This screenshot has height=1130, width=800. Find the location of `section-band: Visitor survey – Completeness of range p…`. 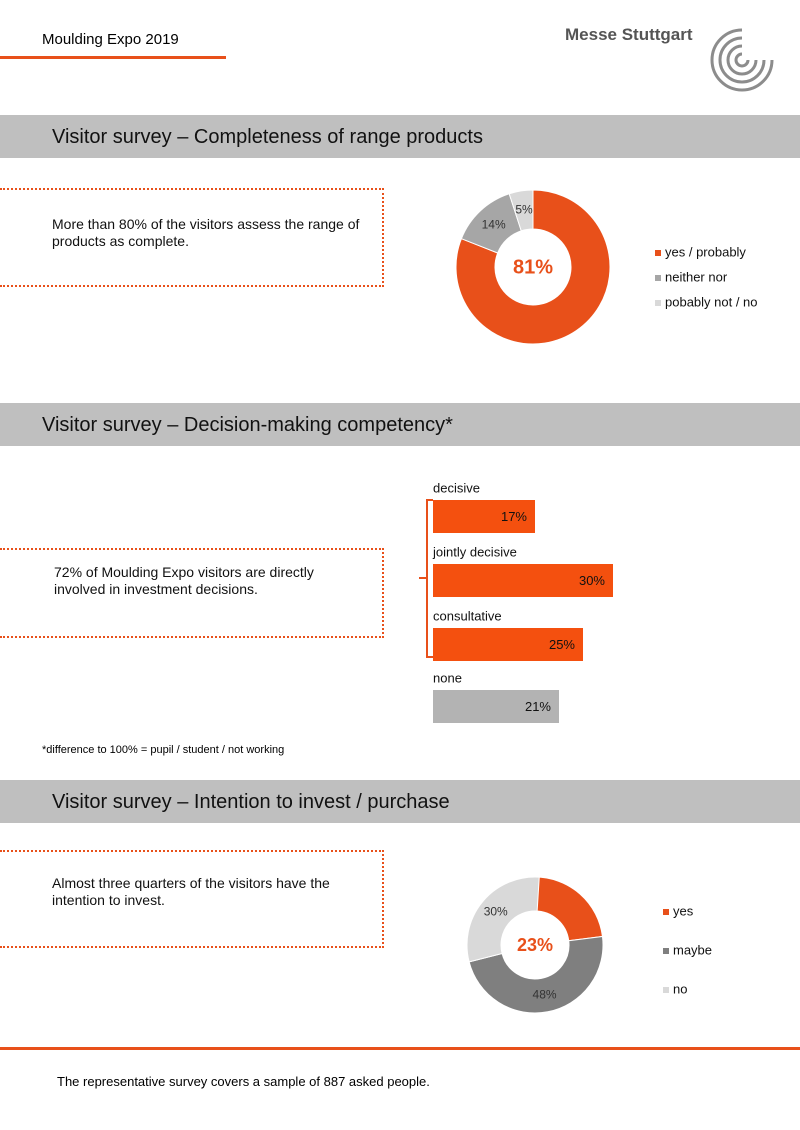

section-band: Visitor survey – Completeness of range p… is located at coordinates (400, 136).